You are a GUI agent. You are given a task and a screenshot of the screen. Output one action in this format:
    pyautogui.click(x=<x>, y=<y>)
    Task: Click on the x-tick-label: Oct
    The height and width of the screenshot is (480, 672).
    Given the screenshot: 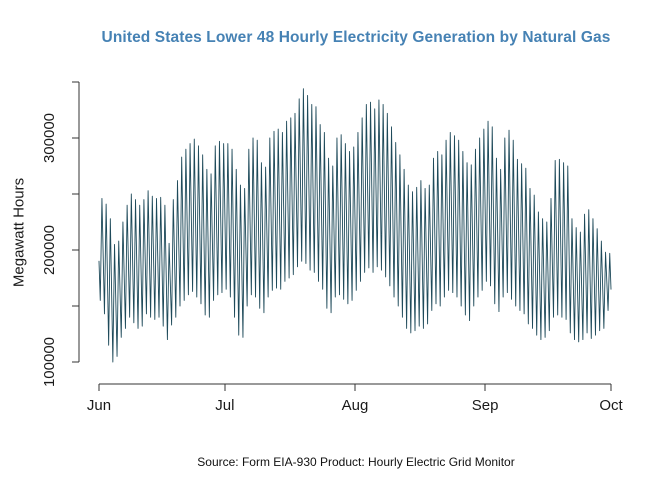 What is the action you would take?
    pyautogui.click(x=611, y=405)
    